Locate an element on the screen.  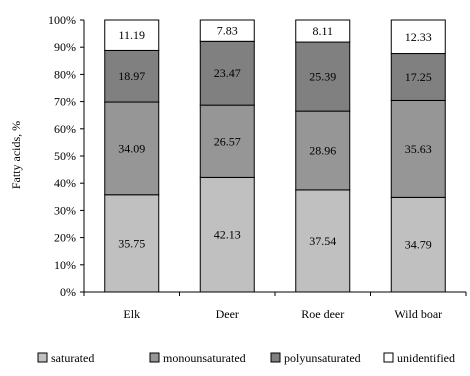
bar-segment-unidentified-wild-boar is located at coordinates (418, 37).